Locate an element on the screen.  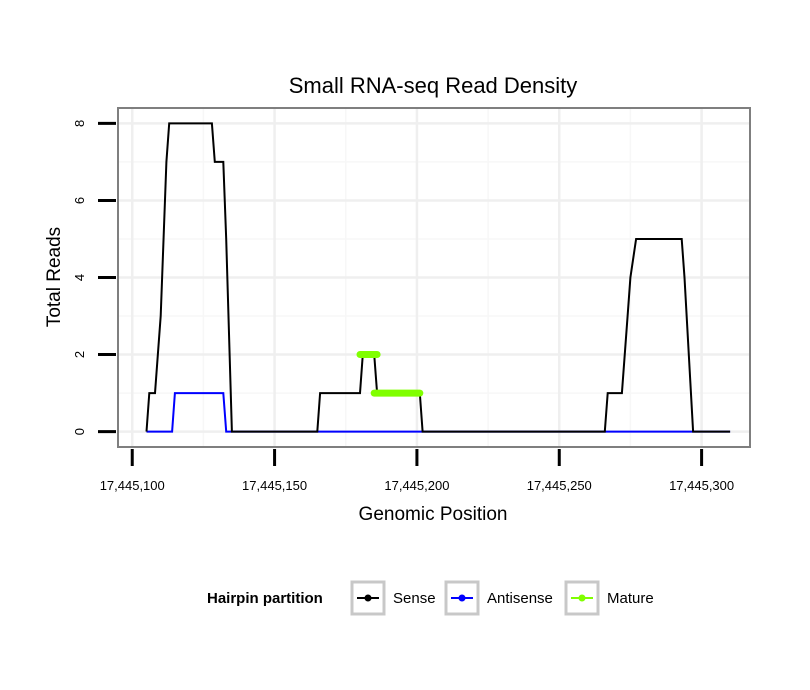
x-tick-label: 17,445,150 is located at coordinates (274, 485).